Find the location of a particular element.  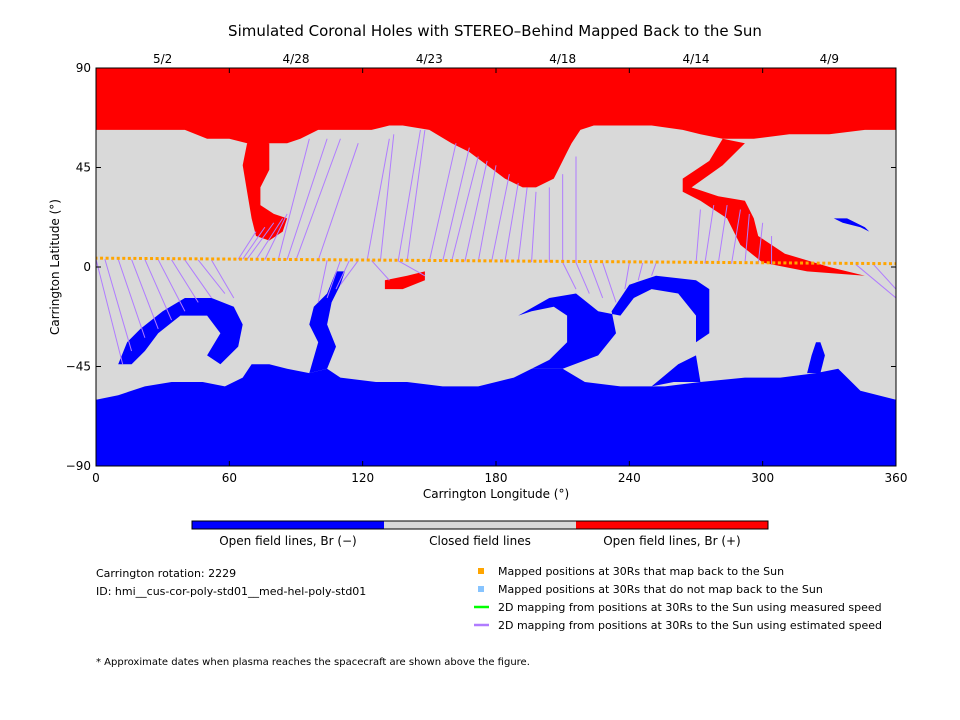

y-tick-label: −90 is located at coordinates (78, 466).